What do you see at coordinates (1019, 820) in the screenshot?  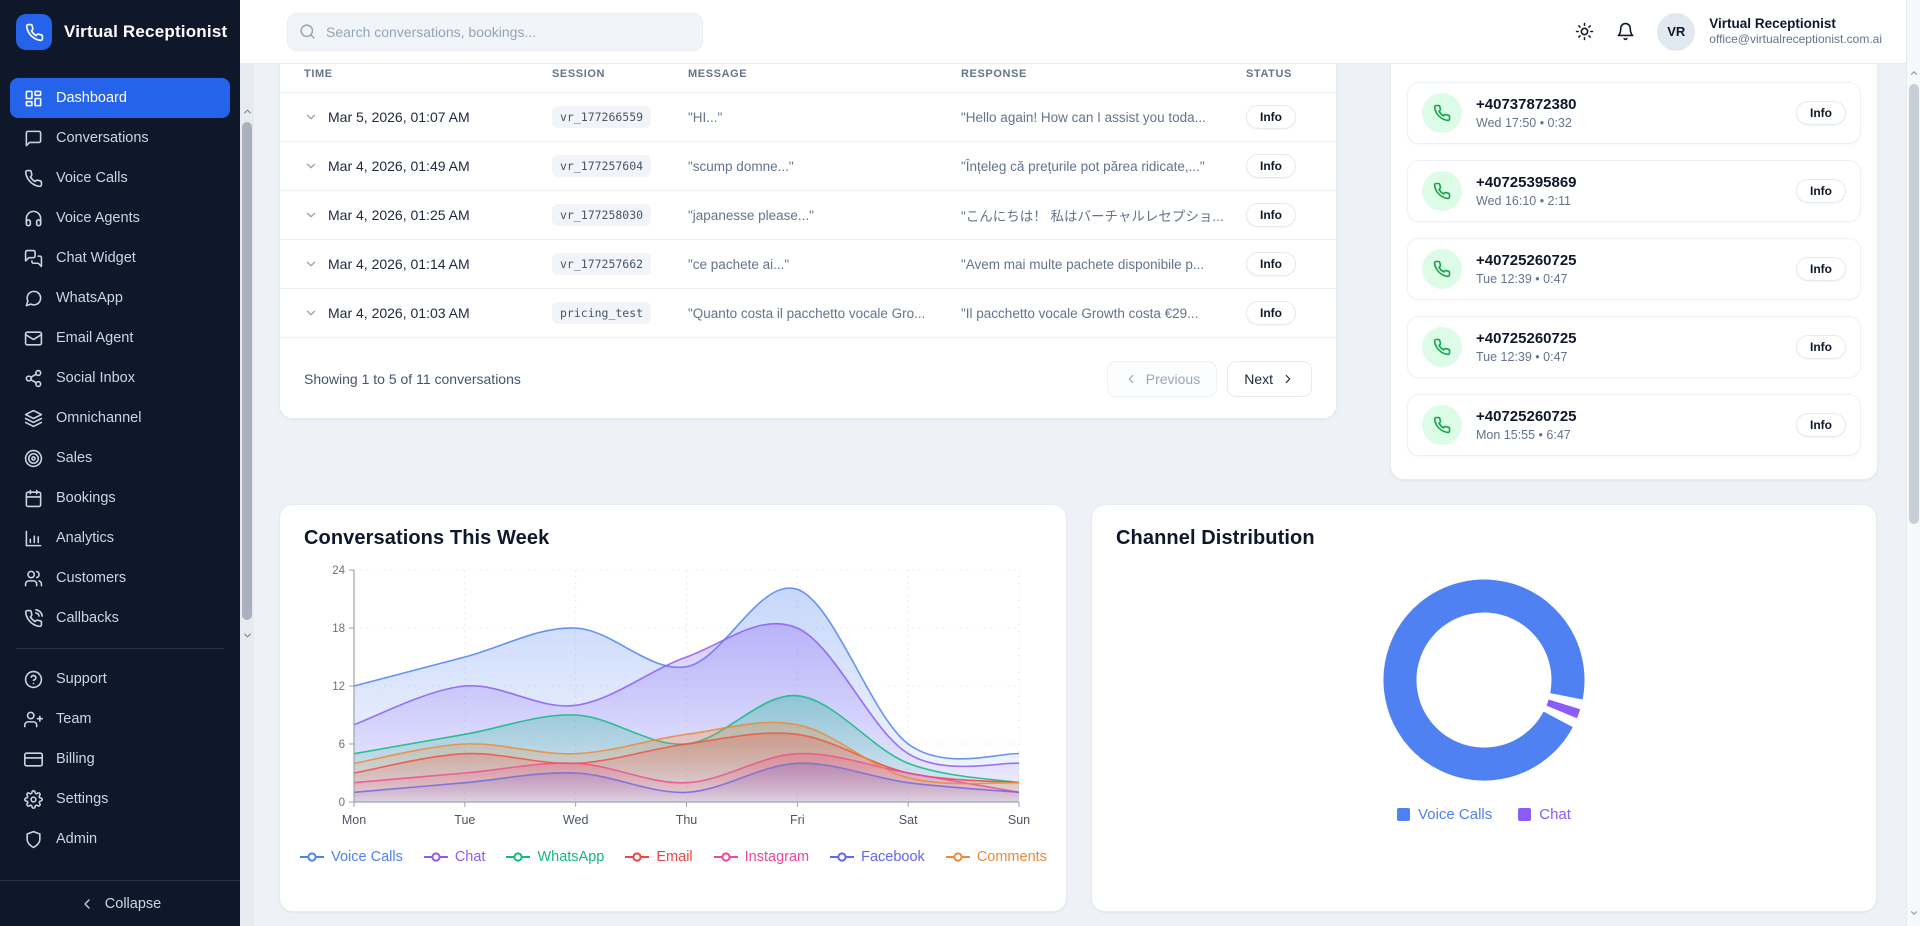 I see `svg-text: Sun` at bounding box center [1019, 820].